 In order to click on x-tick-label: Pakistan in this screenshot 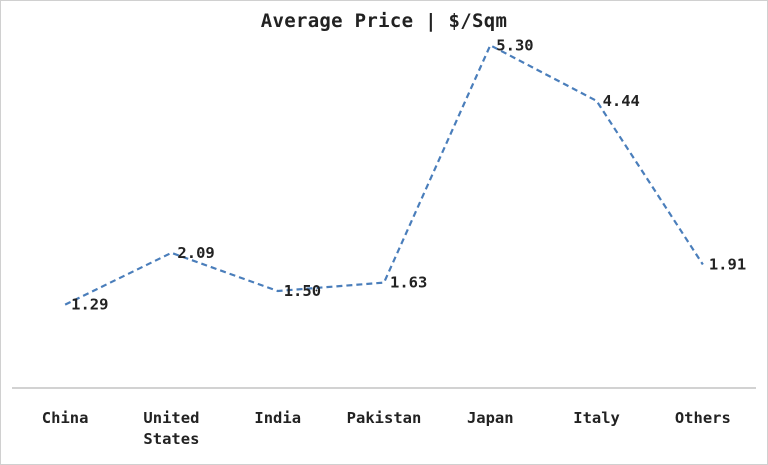, I will do `click(384, 418)`.